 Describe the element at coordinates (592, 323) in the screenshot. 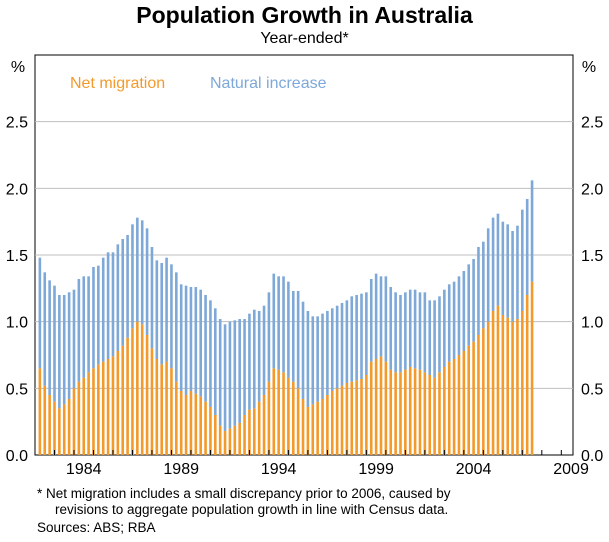

I see `y-tick-label-right: 1.0` at that location.